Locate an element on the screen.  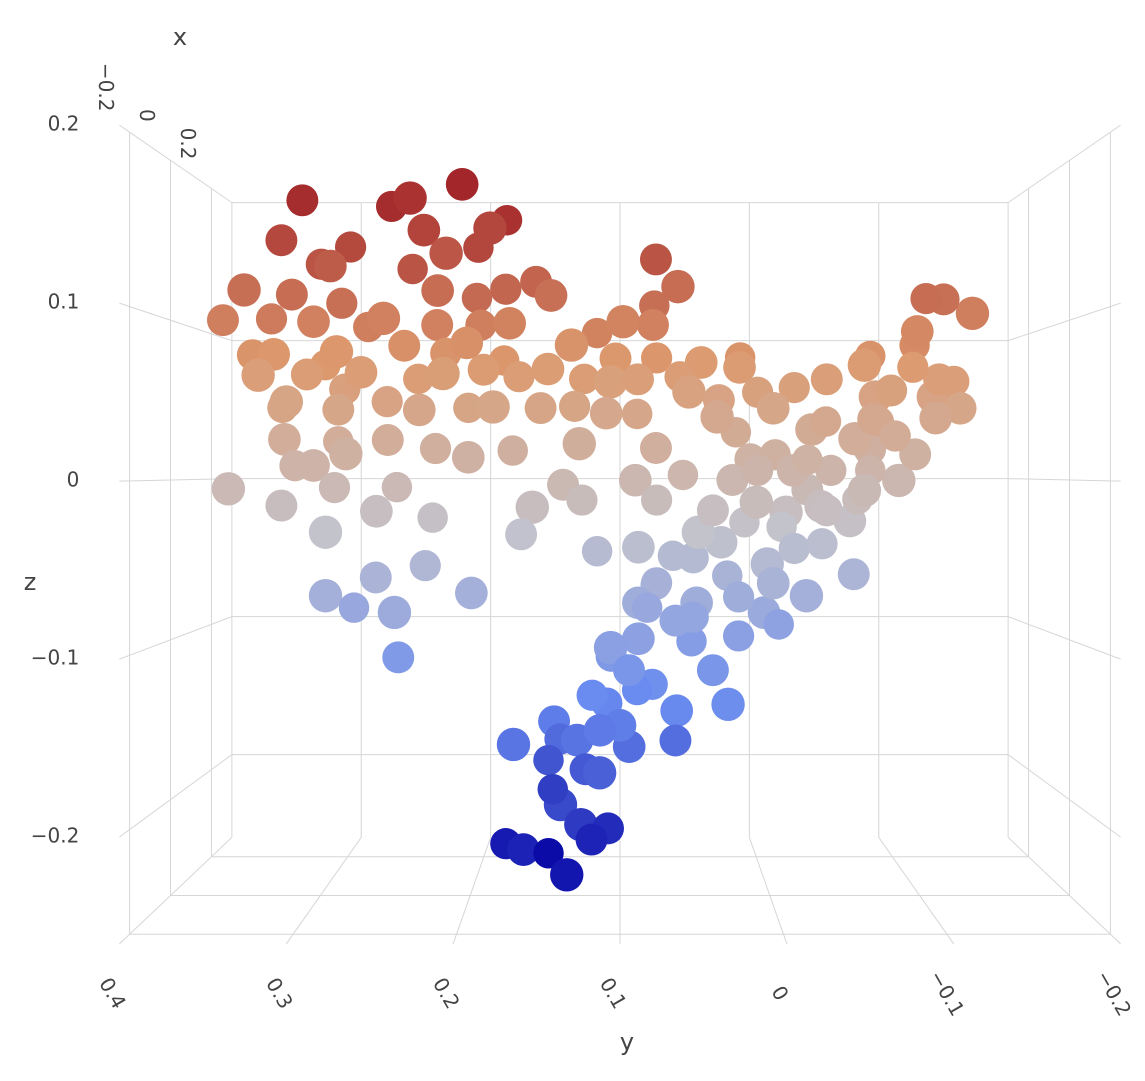
z-tick-label: −0.1 is located at coordinates (55, 658).